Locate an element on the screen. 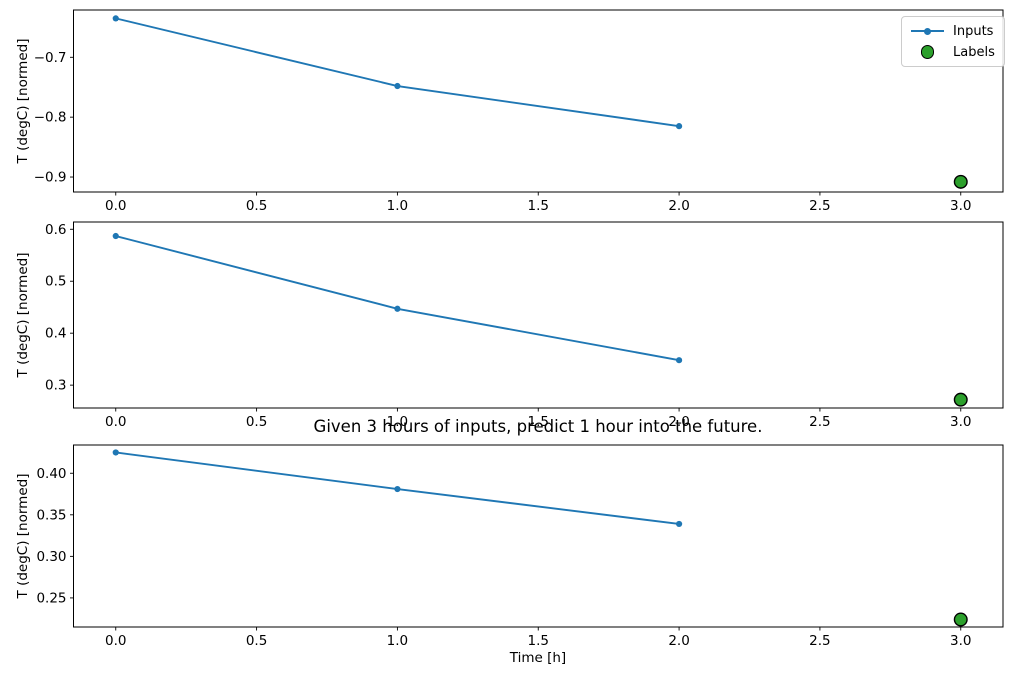 The image size is (1012, 679). legend-item-inputs: Inputs is located at coordinates (953, 31).